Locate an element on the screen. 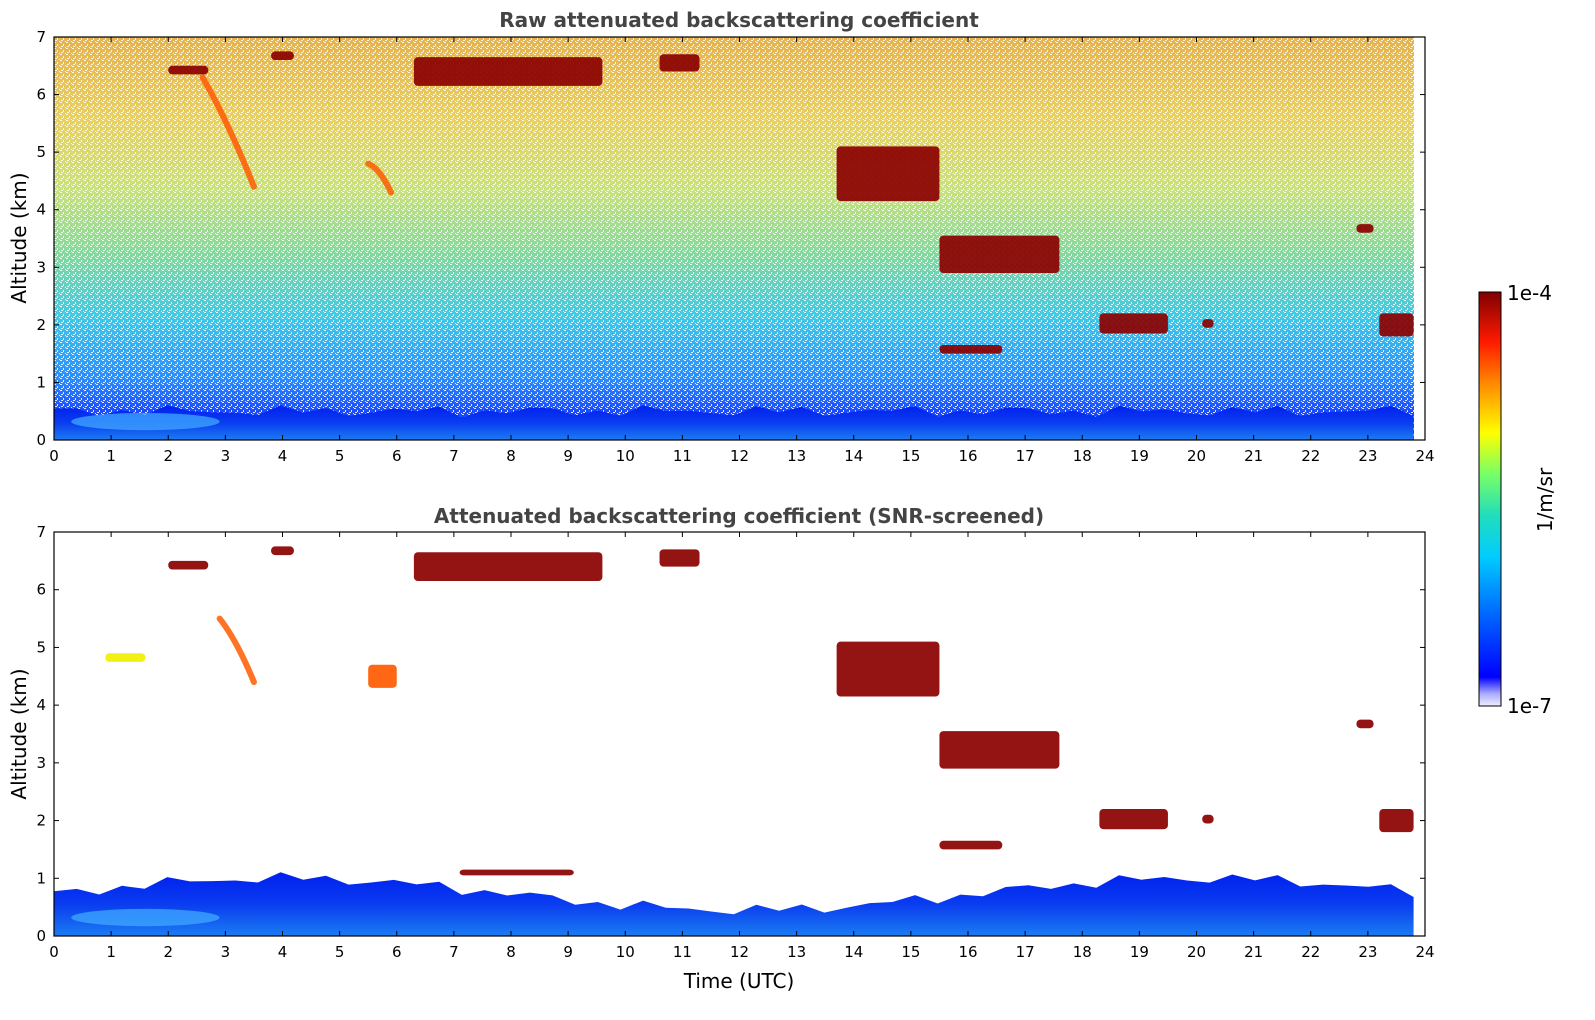 The width and height of the screenshot is (1595, 1020). colorbar-gradient is located at coordinates (1490, 499).